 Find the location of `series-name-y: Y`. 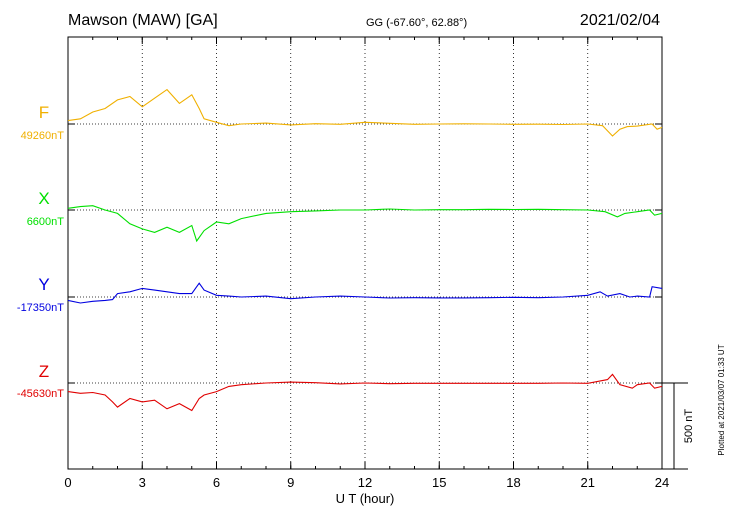

series-name-y: Y is located at coordinates (43, 284).